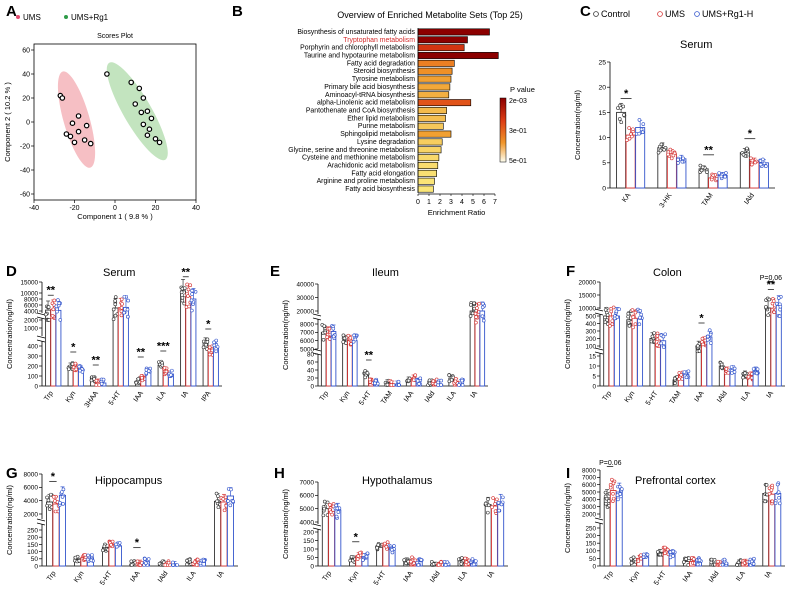 The width and height of the screenshot is (800, 596). Describe the element at coordinates (311, 378) in the screenshot. I see `y-tick-label: 20` at that location.